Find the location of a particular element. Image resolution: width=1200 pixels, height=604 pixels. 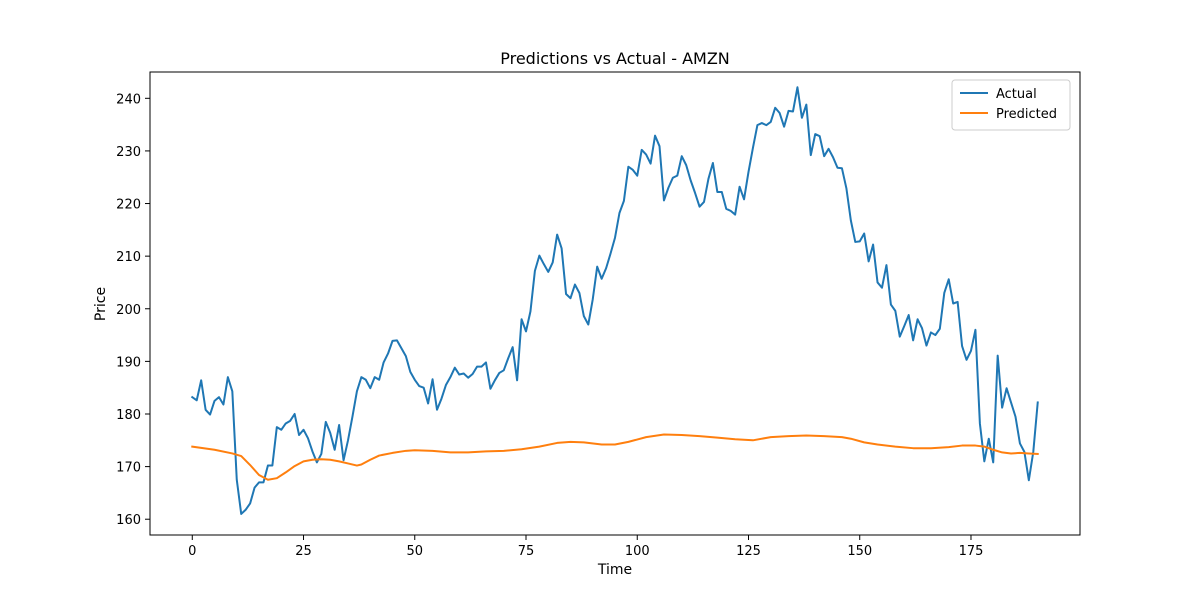

y-tick-label: 240 is located at coordinates (128, 99).